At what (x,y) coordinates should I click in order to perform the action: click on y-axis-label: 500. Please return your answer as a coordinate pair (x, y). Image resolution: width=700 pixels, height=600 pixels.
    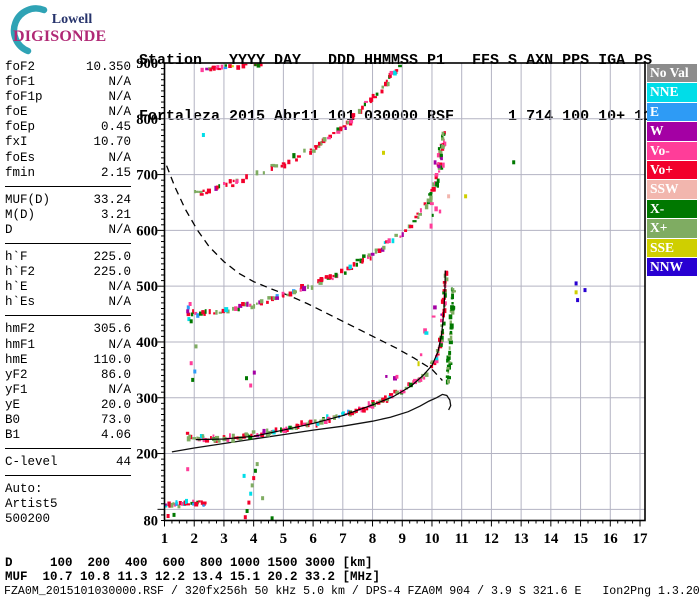
    Looking at the image, I should click on (147, 287).